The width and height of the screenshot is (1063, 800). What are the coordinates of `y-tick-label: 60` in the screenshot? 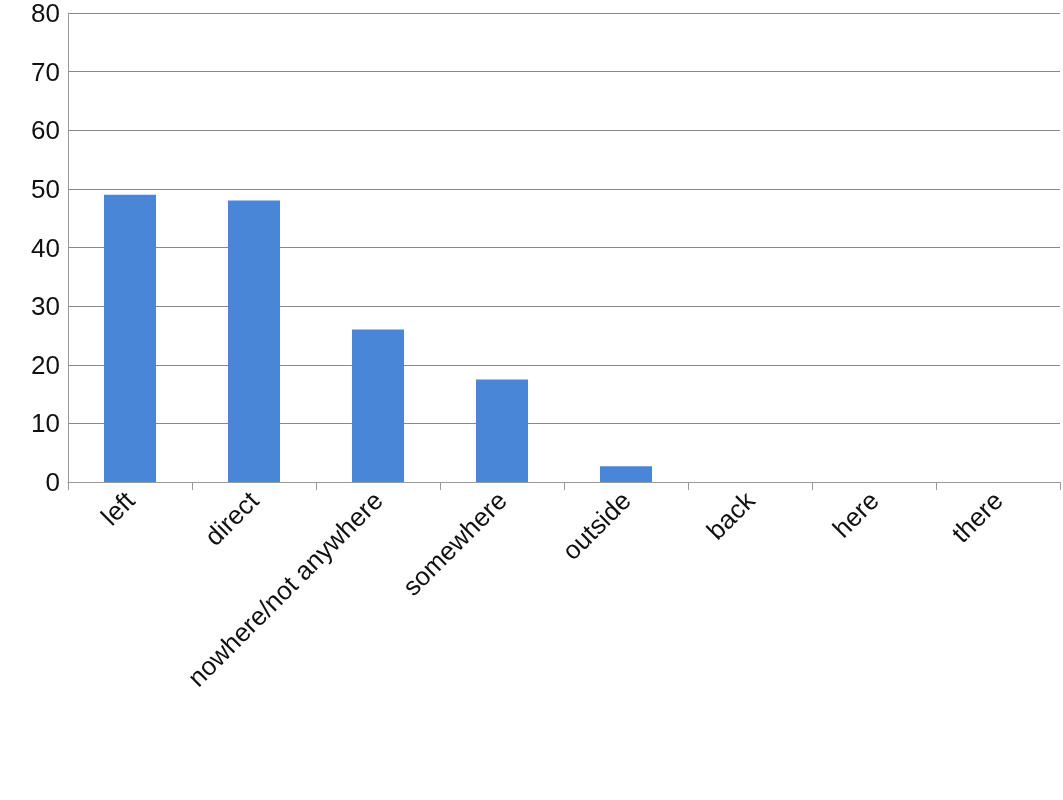 It's located at (45, 130).